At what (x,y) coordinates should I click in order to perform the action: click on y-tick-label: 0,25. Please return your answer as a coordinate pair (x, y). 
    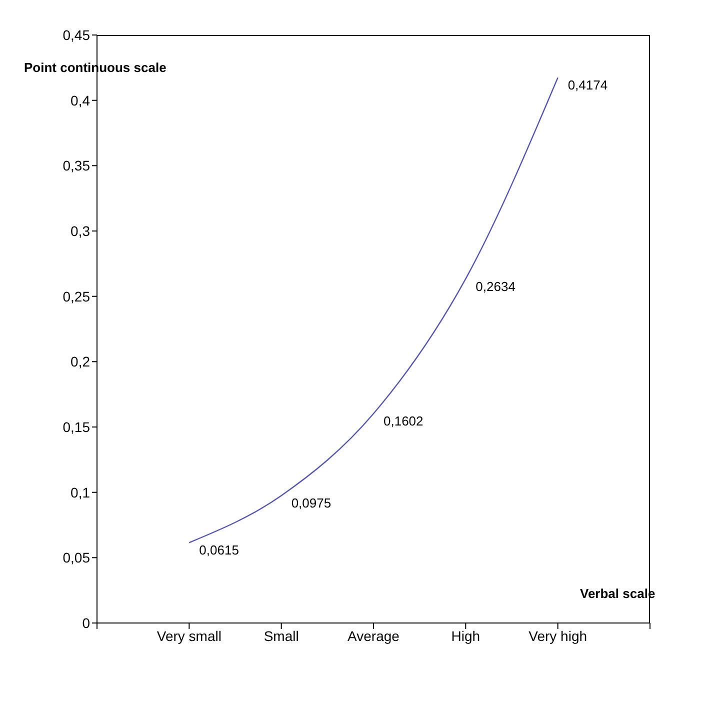
    Looking at the image, I should click on (76, 296).